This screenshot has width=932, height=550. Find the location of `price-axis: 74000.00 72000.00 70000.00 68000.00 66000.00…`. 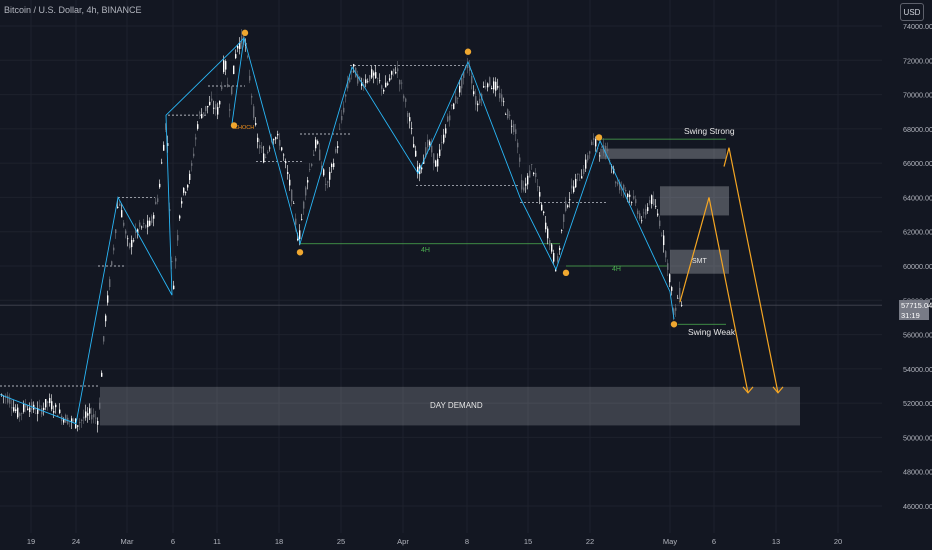

price-axis: 74000.00 72000.00 70000.00 68000.00 66000.00… is located at coordinates (917, 266).